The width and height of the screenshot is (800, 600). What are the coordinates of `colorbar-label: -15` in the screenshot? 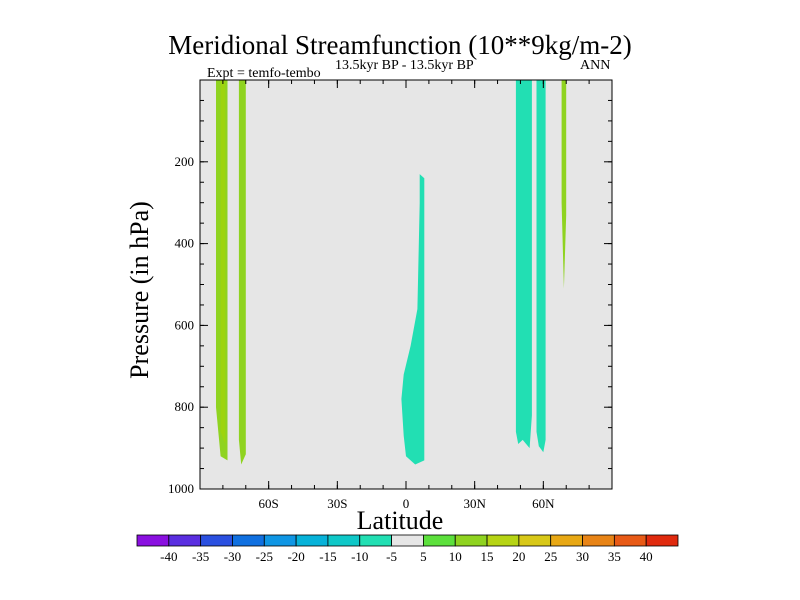 It's located at (327, 556).